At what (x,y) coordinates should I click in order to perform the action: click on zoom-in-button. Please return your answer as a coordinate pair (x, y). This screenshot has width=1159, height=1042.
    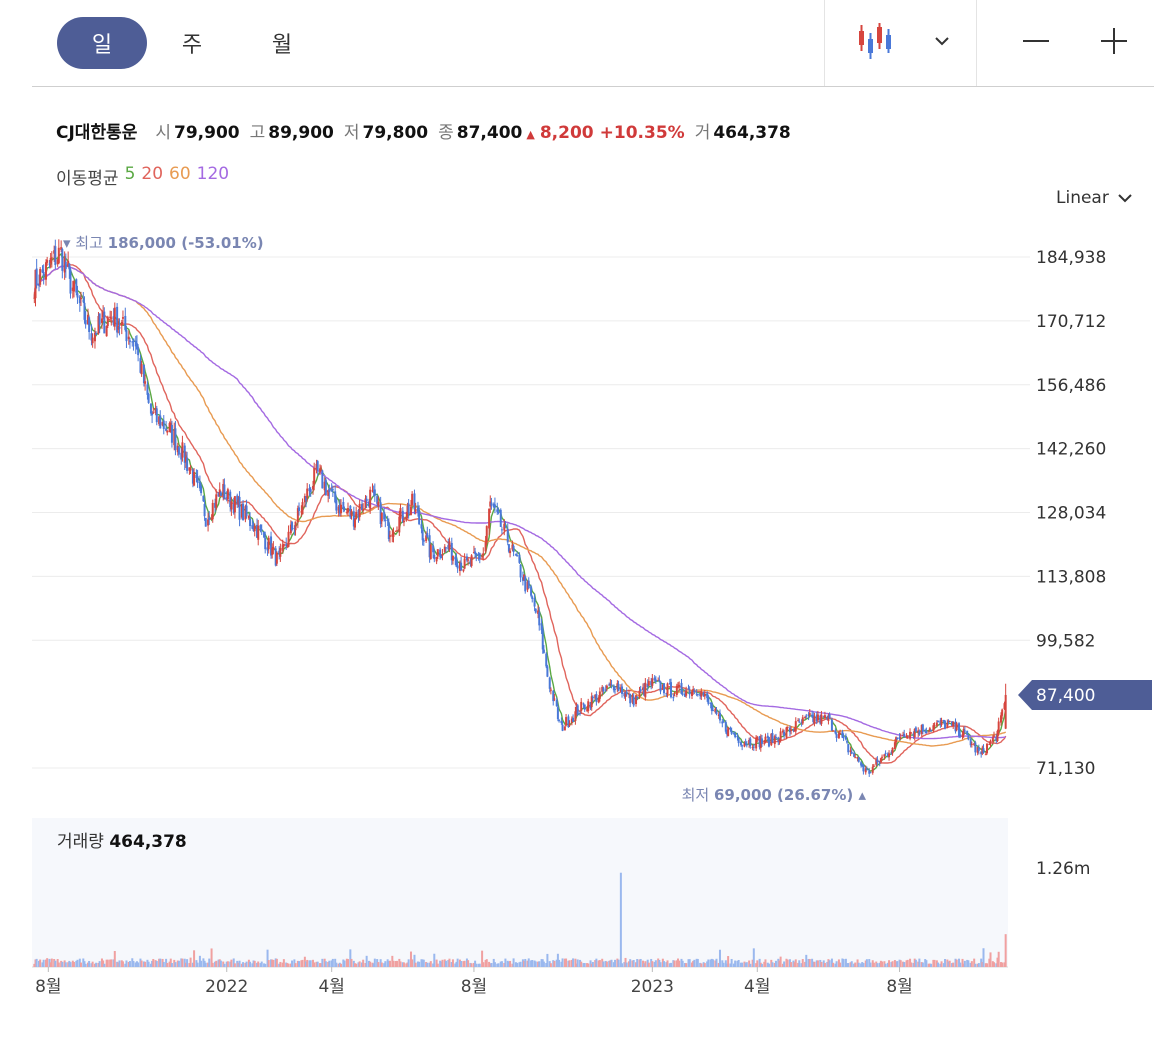
    Looking at the image, I should click on (1114, 41).